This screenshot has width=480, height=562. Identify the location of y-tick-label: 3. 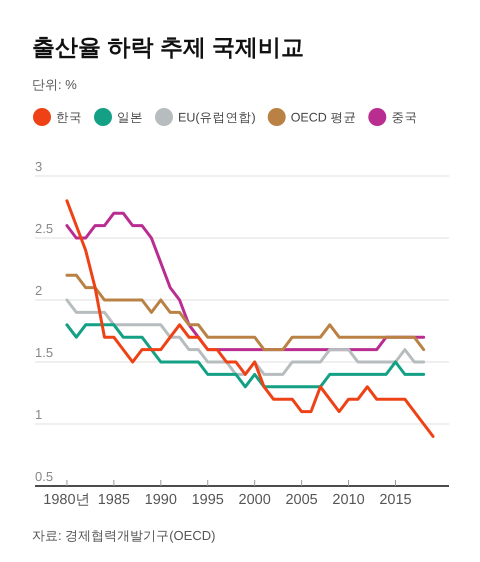
(38, 166).